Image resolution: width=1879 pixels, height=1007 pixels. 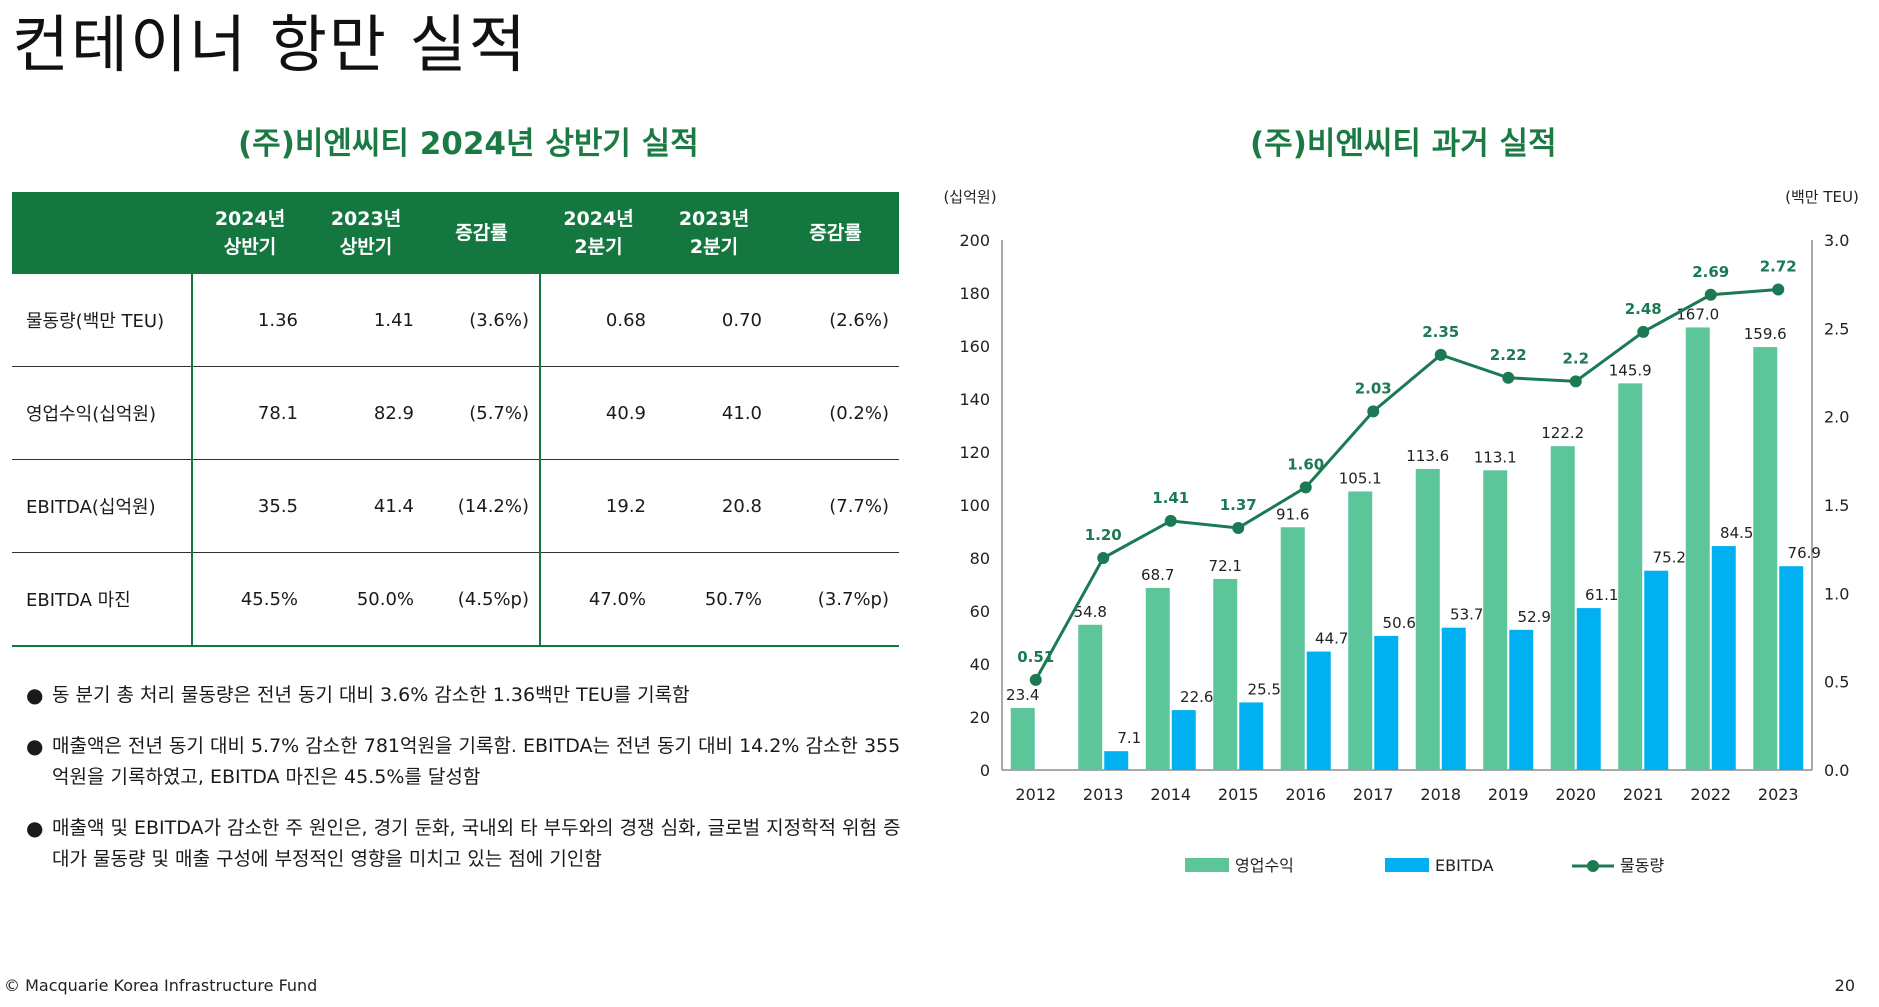 What do you see at coordinates (1403, 144) in the screenshot?
I see `right-section-title: (주)비엔씨티 과거 실적` at bounding box center [1403, 144].